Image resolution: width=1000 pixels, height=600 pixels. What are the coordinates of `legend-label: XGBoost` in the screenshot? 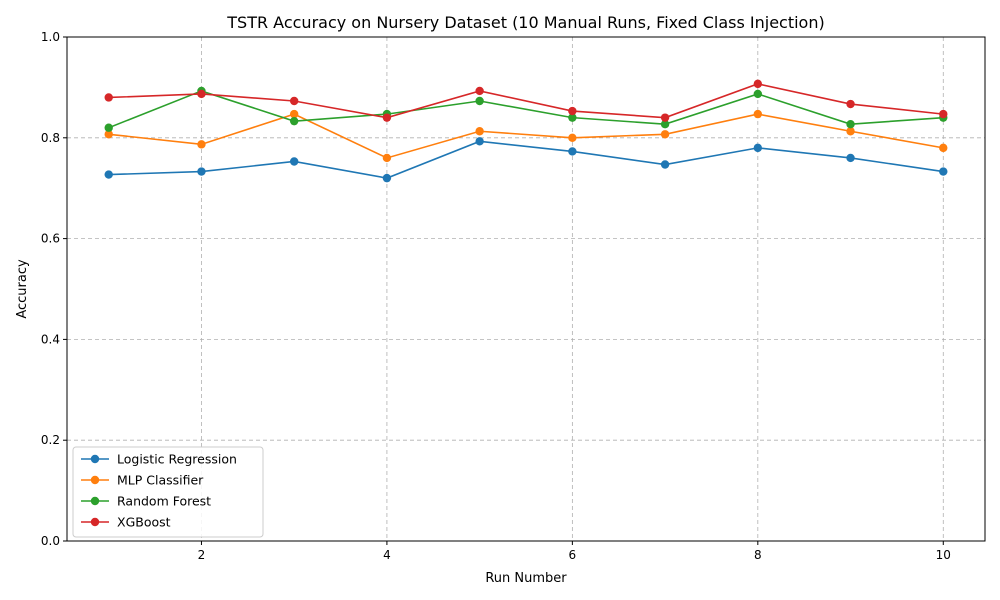 It's located at (144, 522).